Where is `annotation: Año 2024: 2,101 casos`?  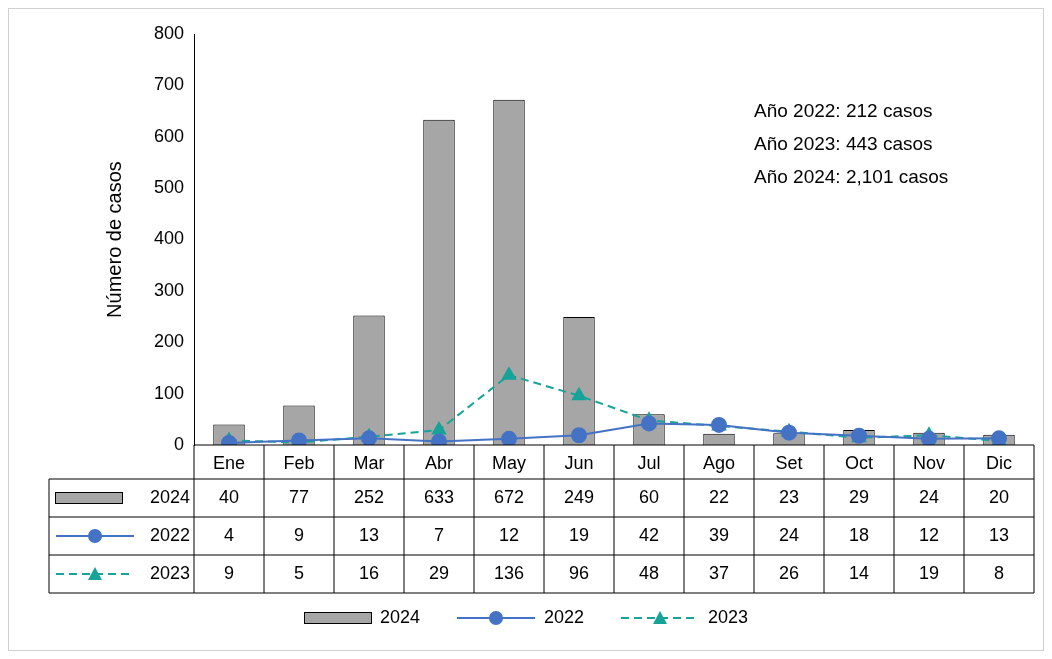 annotation: Año 2024: 2,101 casos is located at coordinates (851, 177).